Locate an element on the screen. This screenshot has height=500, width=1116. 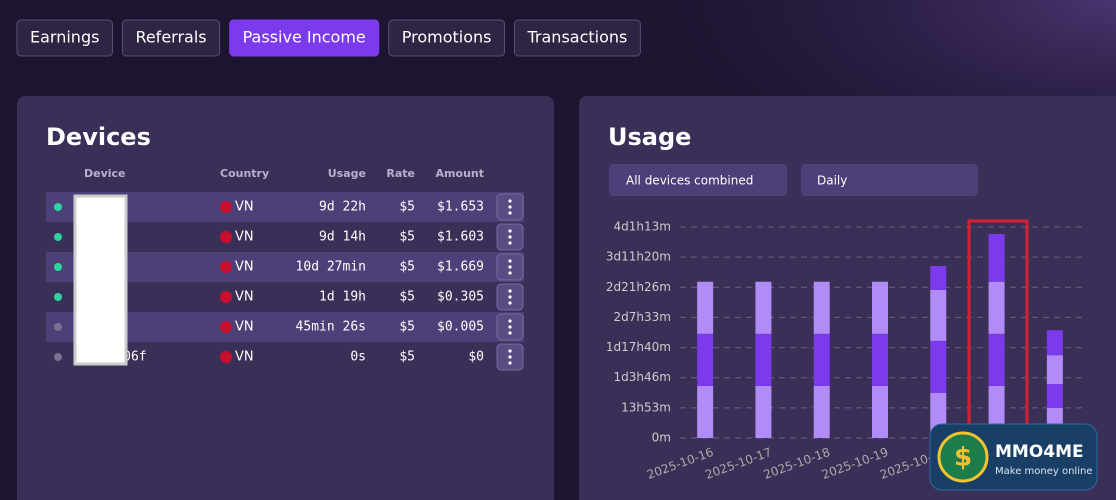
cell-amount: $1.653 is located at coordinates (460, 207).